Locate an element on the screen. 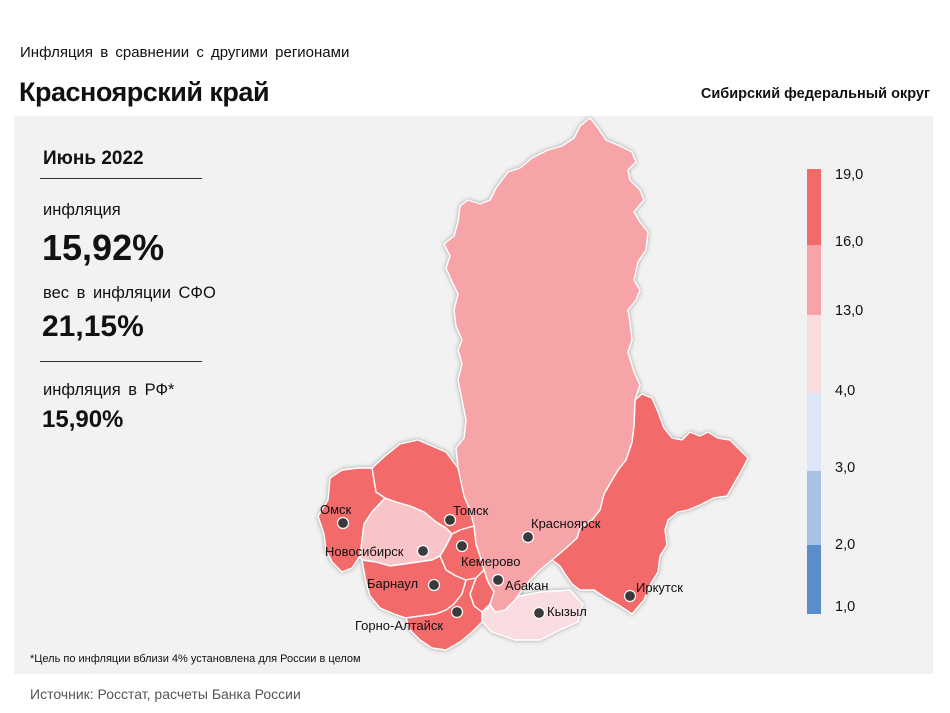 The width and height of the screenshot is (950, 713). legend-tick: 2,0 is located at coordinates (845, 545).